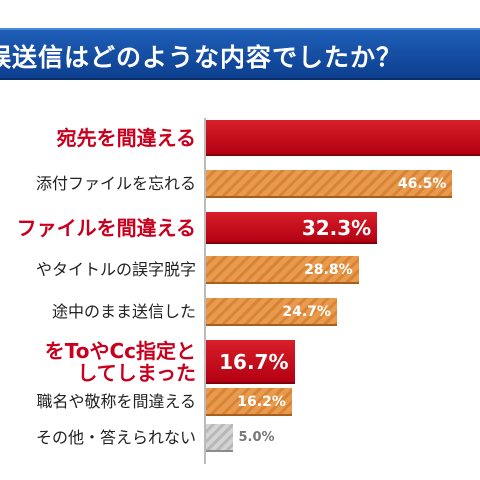 This screenshot has height=480, width=480. What do you see at coordinates (422, 183) in the screenshot?
I see `value-label: 46.5%` at bounding box center [422, 183].